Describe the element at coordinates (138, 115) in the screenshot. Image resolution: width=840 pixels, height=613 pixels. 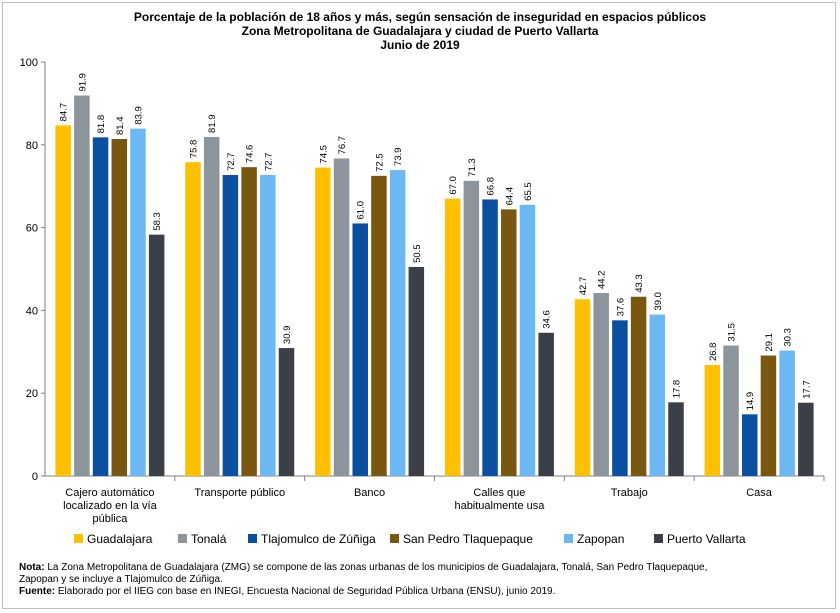
I see `bar-value-label: 83.9` at that location.